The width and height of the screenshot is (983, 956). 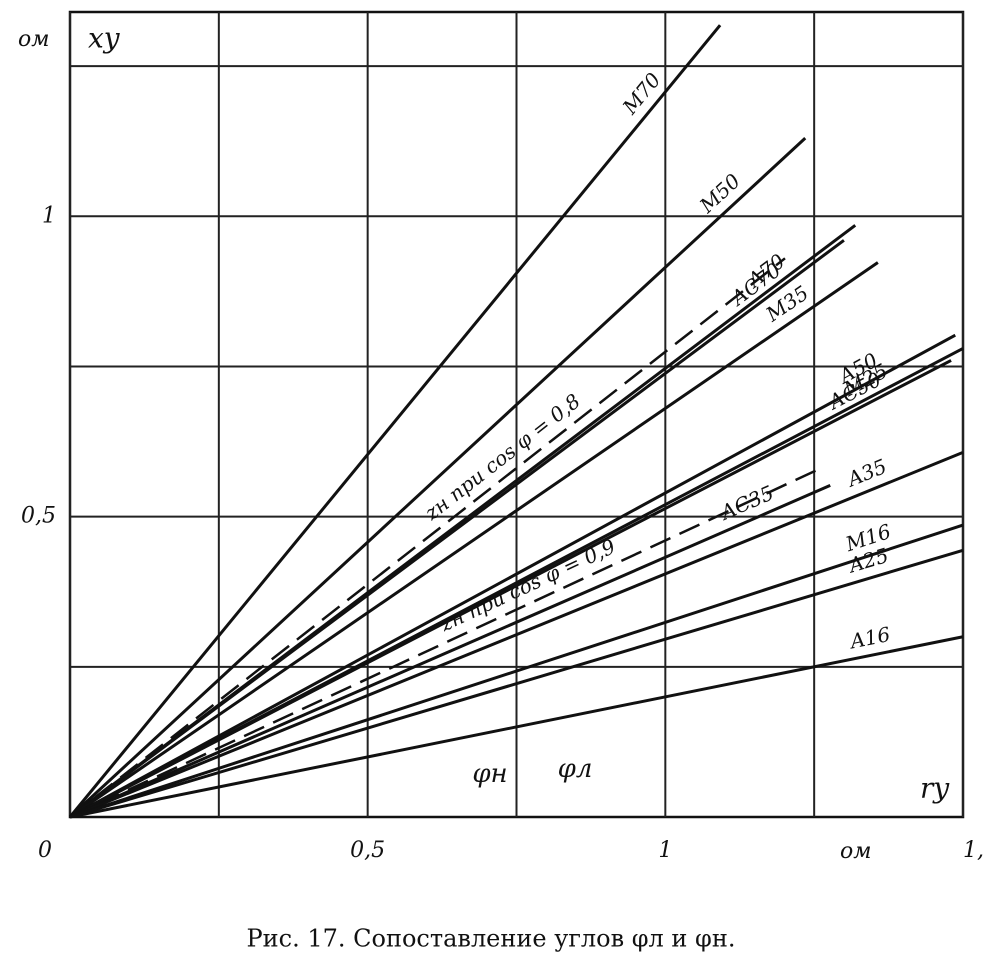 I want to click on caption: Рис. 17. Сопоставление углов φл и φн., so click(x=491, y=939).